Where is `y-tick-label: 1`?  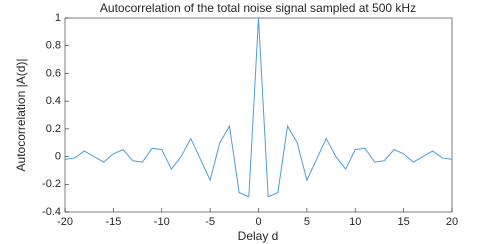 y-tick-label: 1 is located at coordinates (58, 18).